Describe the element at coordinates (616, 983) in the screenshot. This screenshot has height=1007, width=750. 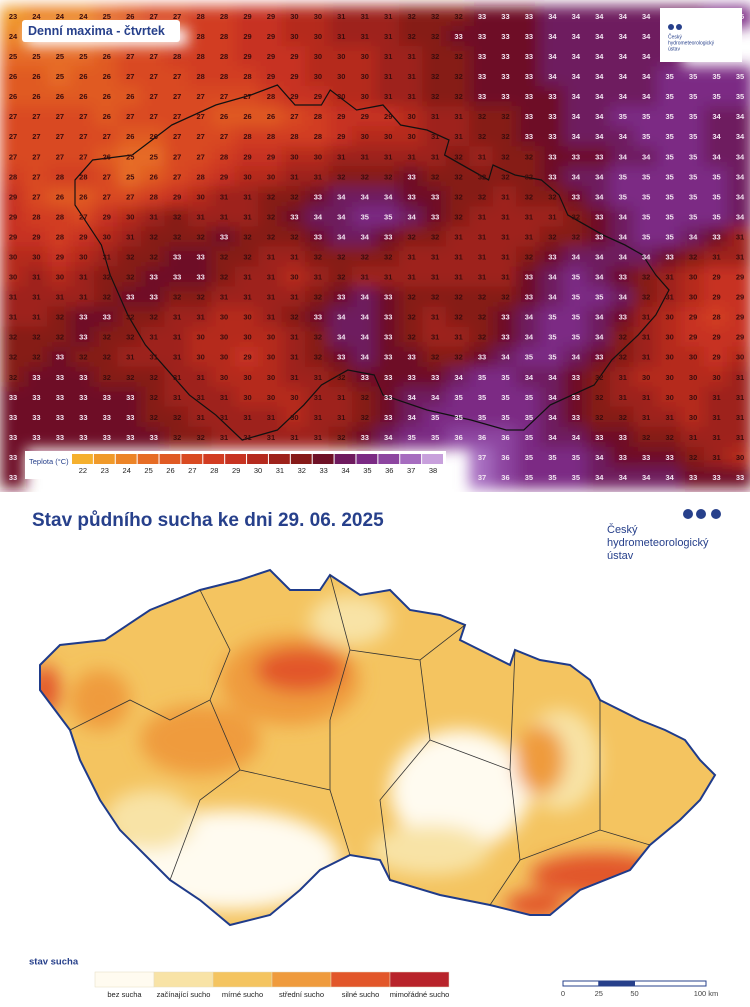
I see `scale-segment` at that location.